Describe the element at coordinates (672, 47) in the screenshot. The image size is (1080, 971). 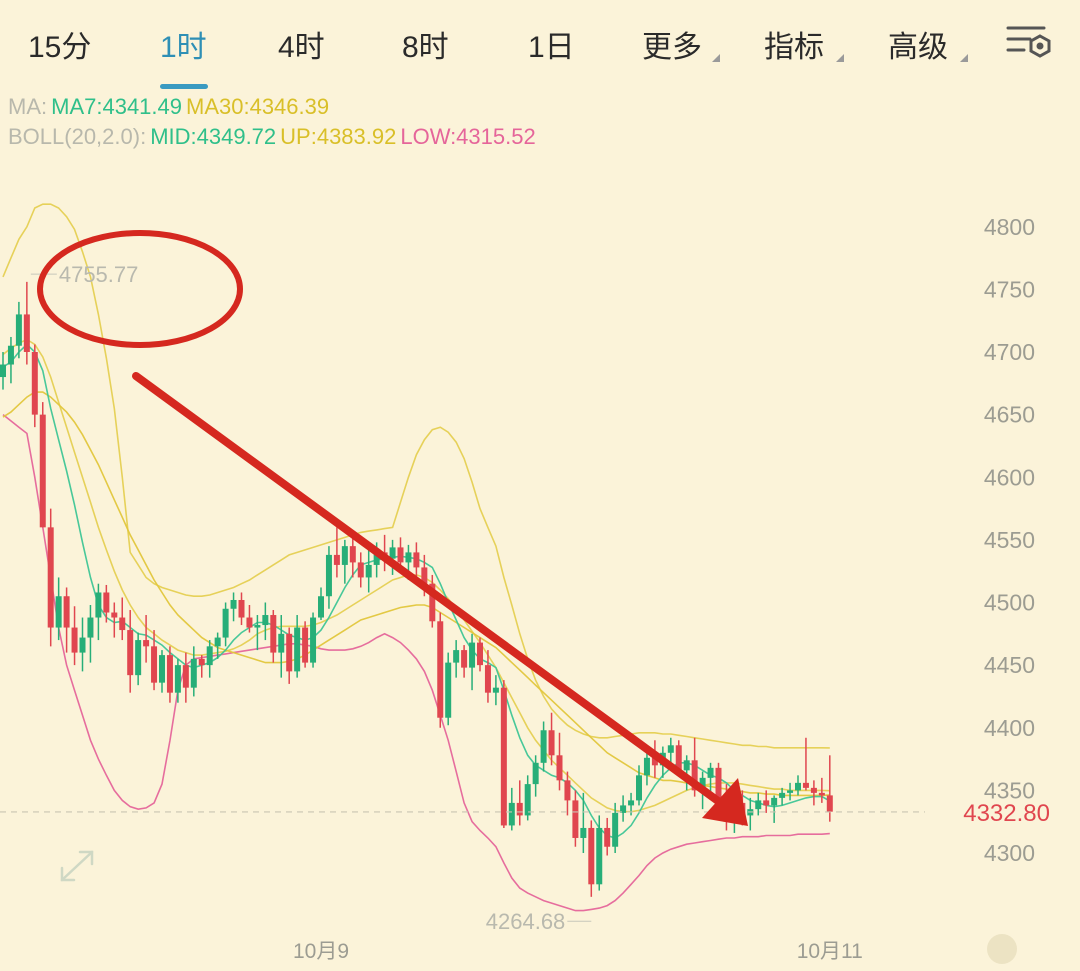
I see `tab-more: 更多` at that location.